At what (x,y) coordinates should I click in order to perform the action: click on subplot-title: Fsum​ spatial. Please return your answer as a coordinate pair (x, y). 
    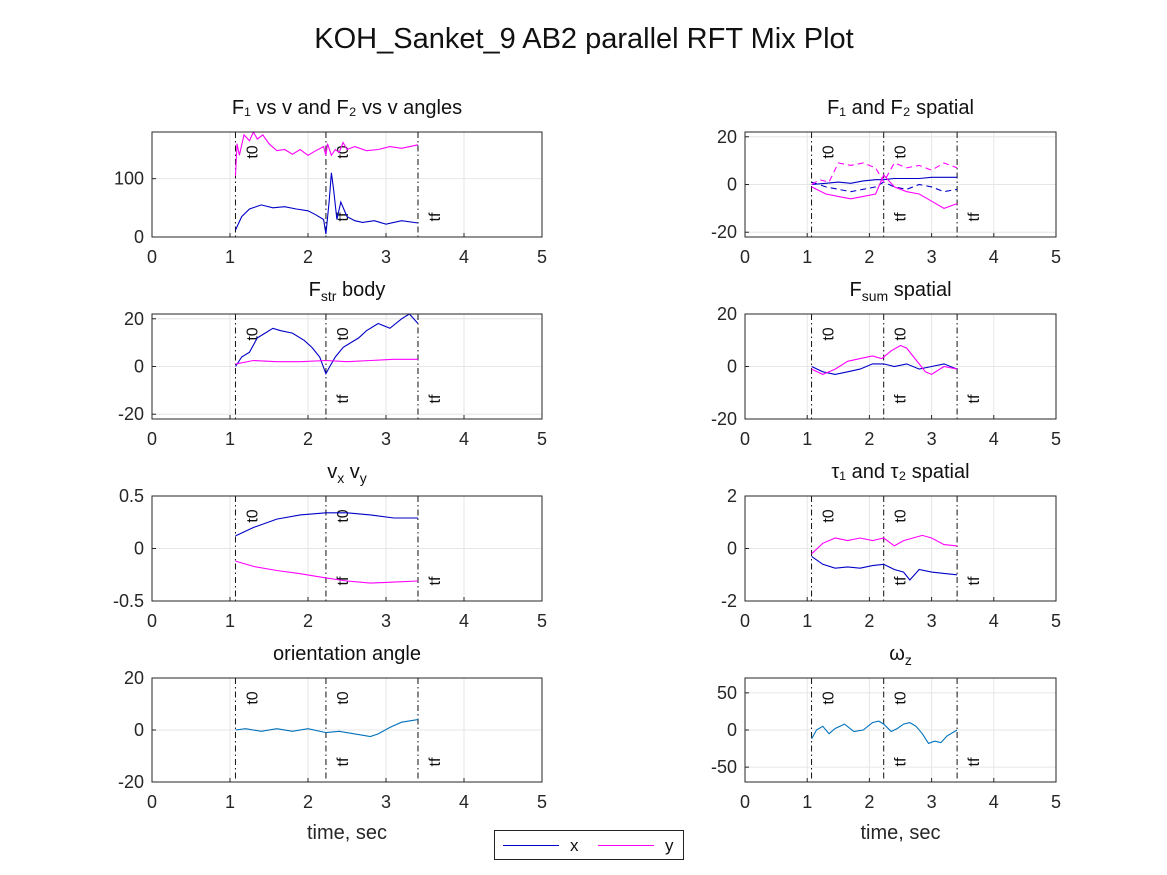
    Looking at the image, I should click on (900, 291).